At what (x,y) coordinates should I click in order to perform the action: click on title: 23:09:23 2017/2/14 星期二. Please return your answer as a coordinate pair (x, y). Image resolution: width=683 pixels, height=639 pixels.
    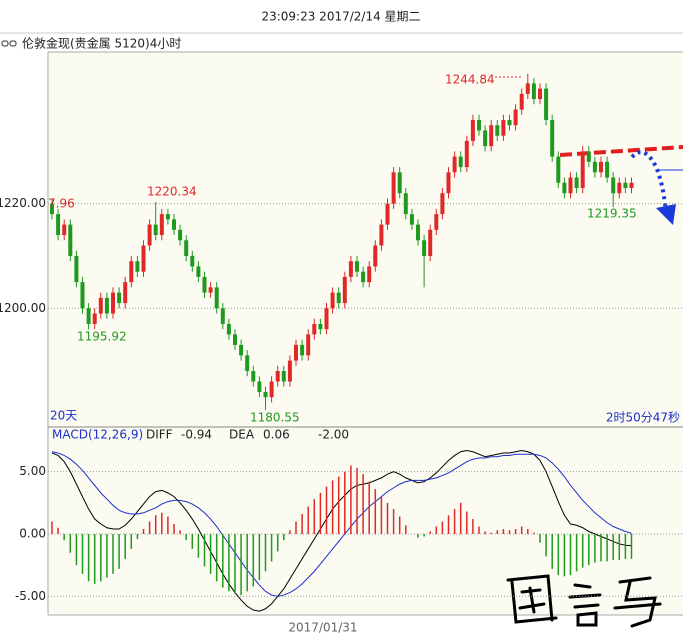
    Looking at the image, I should click on (340, 17).